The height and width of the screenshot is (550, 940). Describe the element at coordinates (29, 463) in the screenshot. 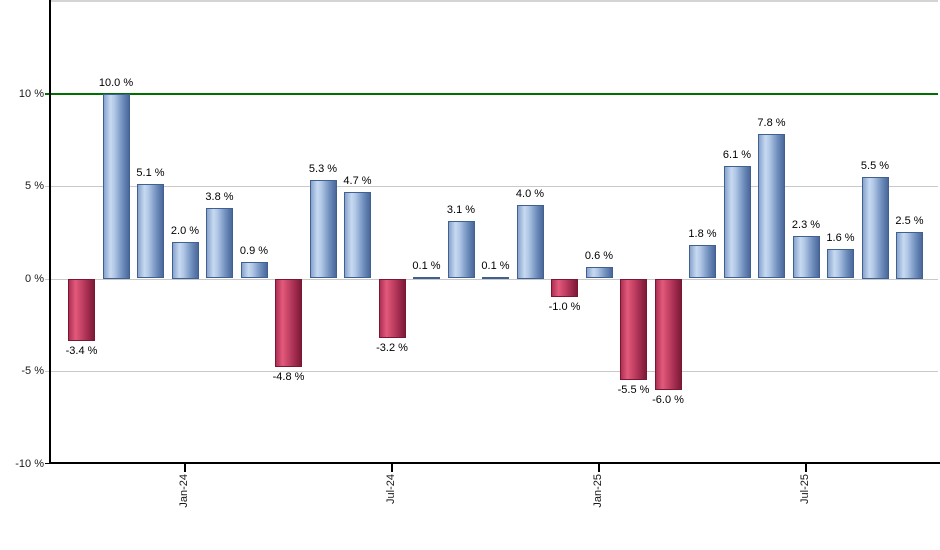

I see `y-tick-label: -10 %` at that location.